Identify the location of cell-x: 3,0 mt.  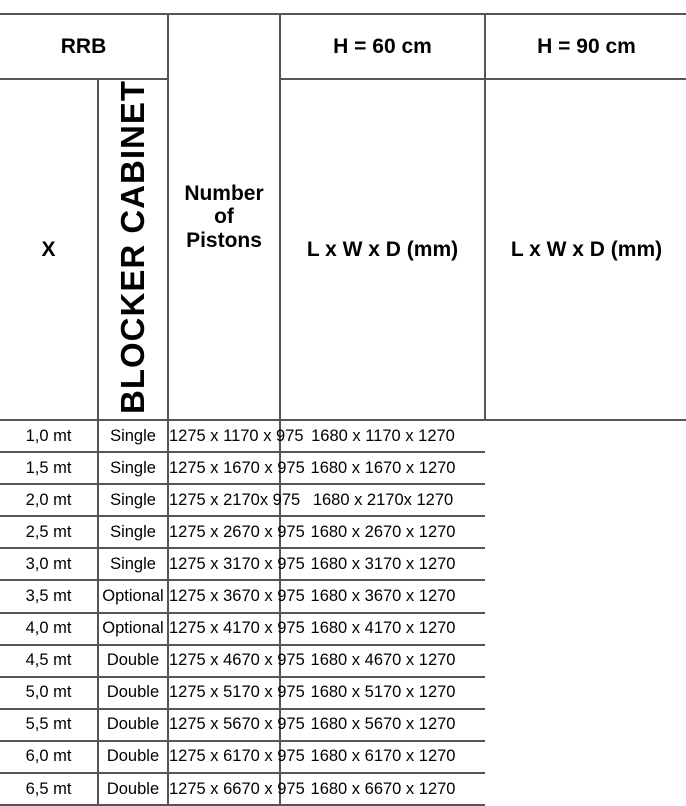
(49, 564).